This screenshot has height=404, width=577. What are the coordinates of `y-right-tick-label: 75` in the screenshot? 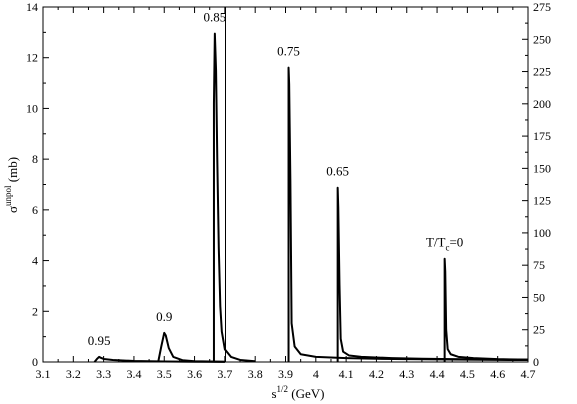 It's located at (539, 265).